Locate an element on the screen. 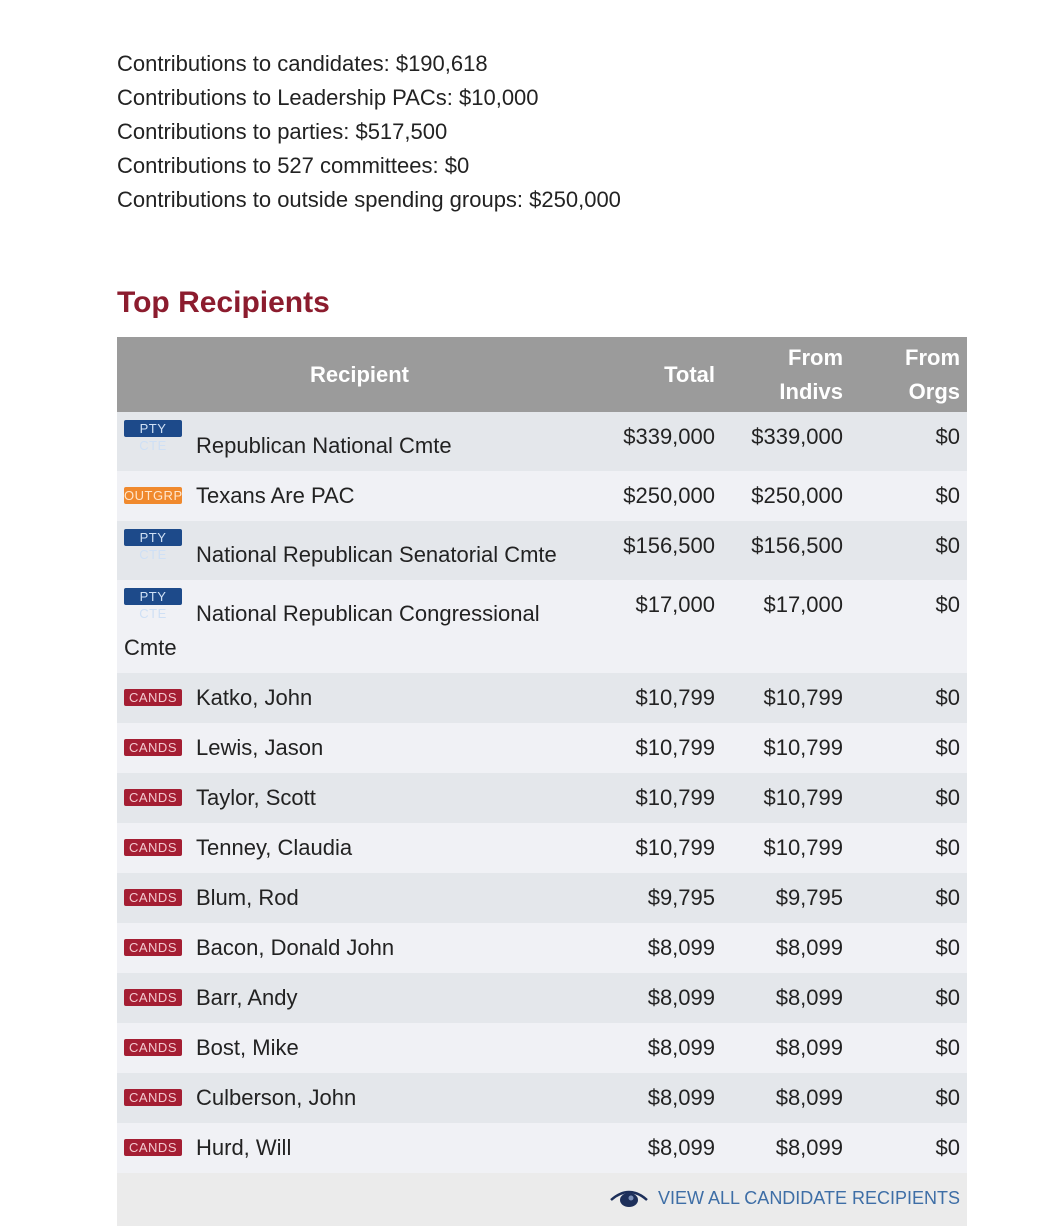  recipient-name: Taylor, Scott is located at coordinates (256, 797).